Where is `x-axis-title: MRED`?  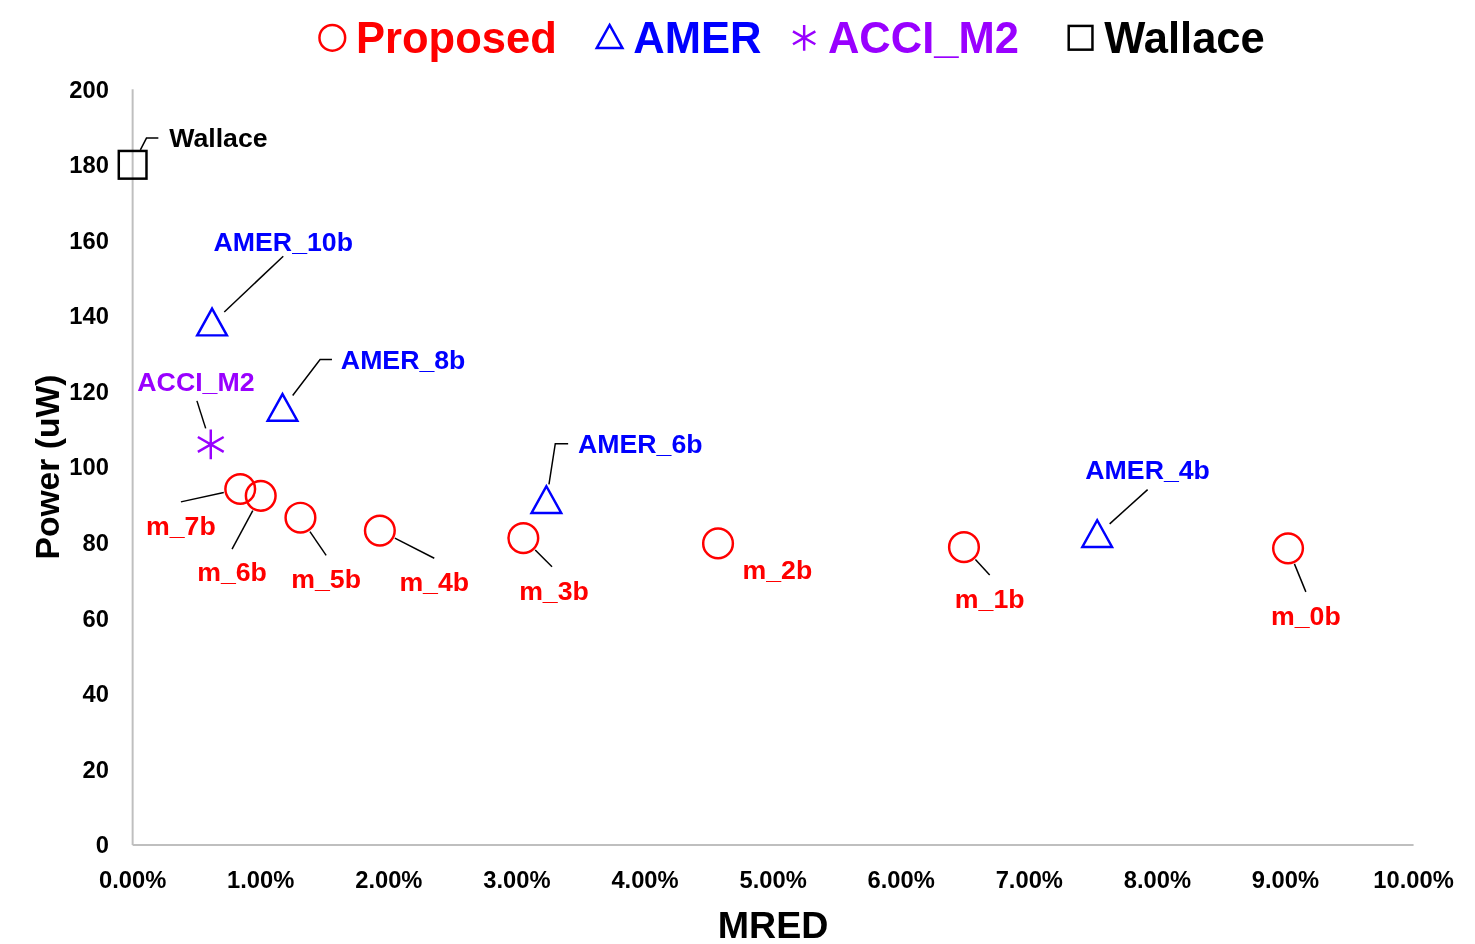 x-axis-title: MRED is located at coordinates (773, 924).